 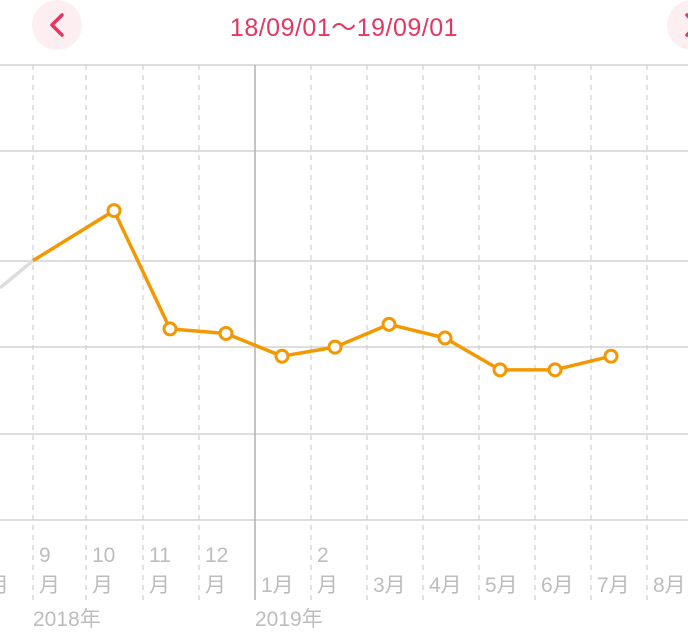 I want to click on x-tick-label-month: 4月, so click(x=445, y=585).